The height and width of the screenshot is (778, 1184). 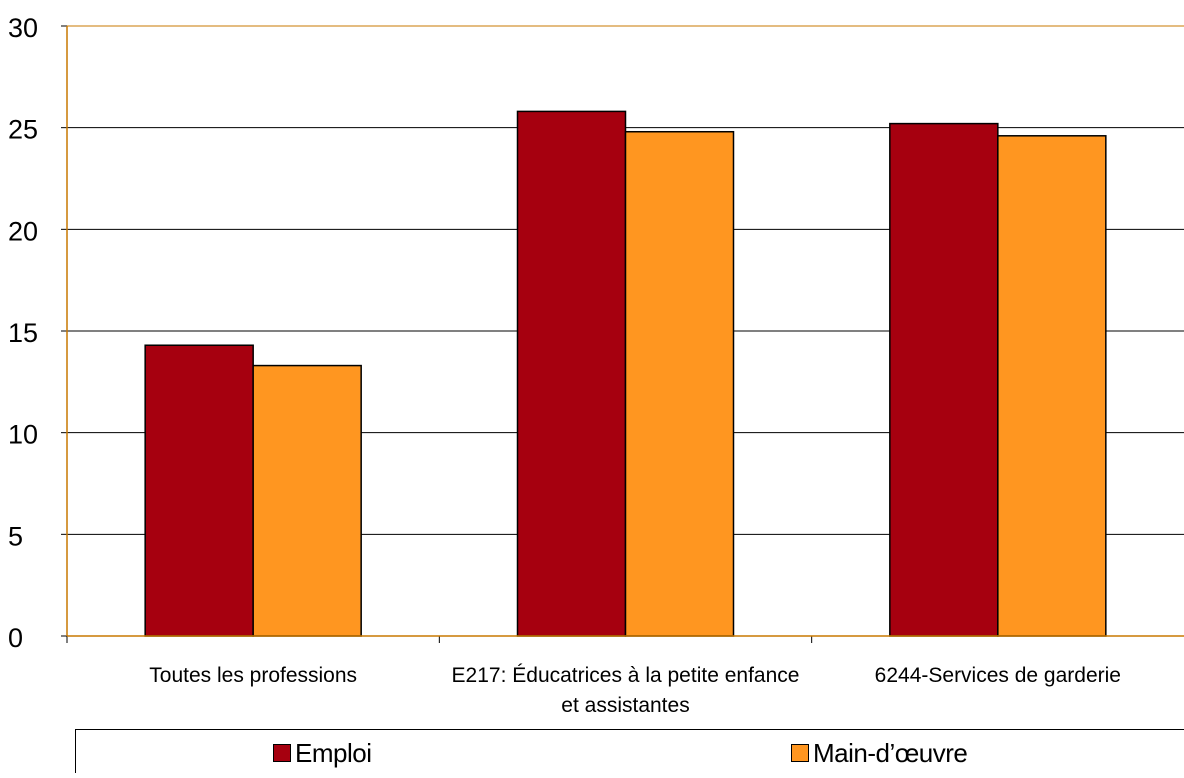 What do you see at coordinates (23, 333) in the screenshot?
I see `y-tick-label: 15` at bounding box center [23, 333].